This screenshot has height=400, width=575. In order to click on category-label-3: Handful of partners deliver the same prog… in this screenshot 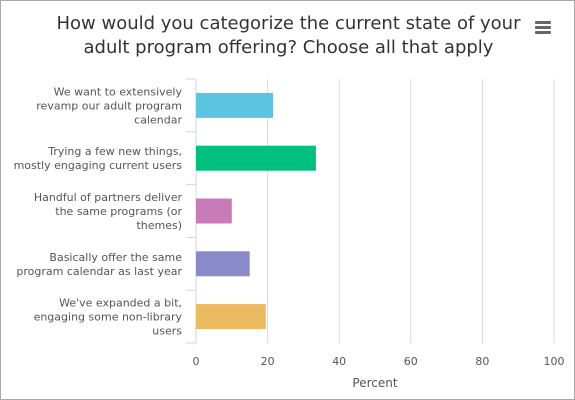, I will do `click(108, 211)`.